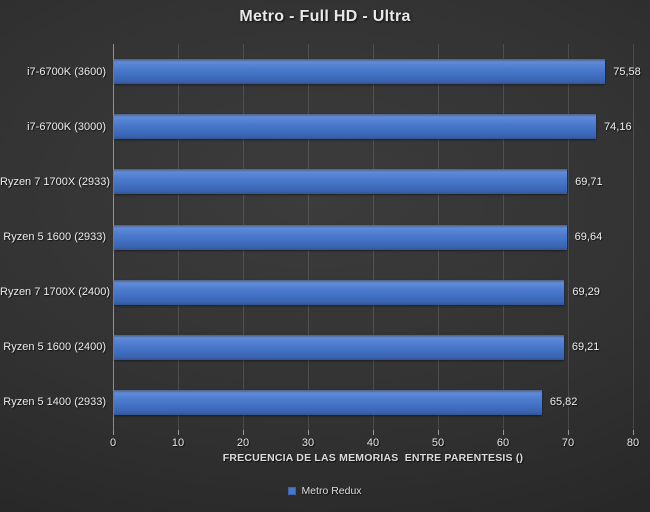 This screenshot has height=512, width=650. I want to click on category-label: Ryzen 5 1600 (2933), so click(54, 237).